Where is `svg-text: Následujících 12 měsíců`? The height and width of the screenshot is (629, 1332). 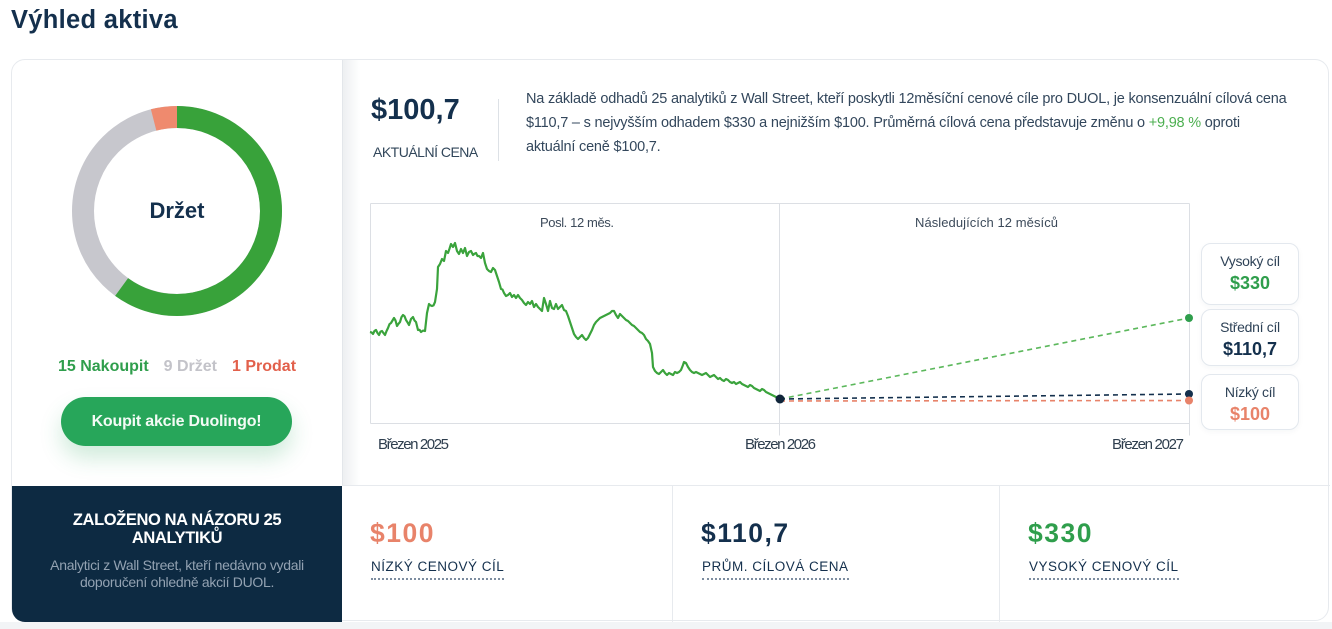
svg-text: Následujících 12 měsíců is located at coordinates (986, 222).